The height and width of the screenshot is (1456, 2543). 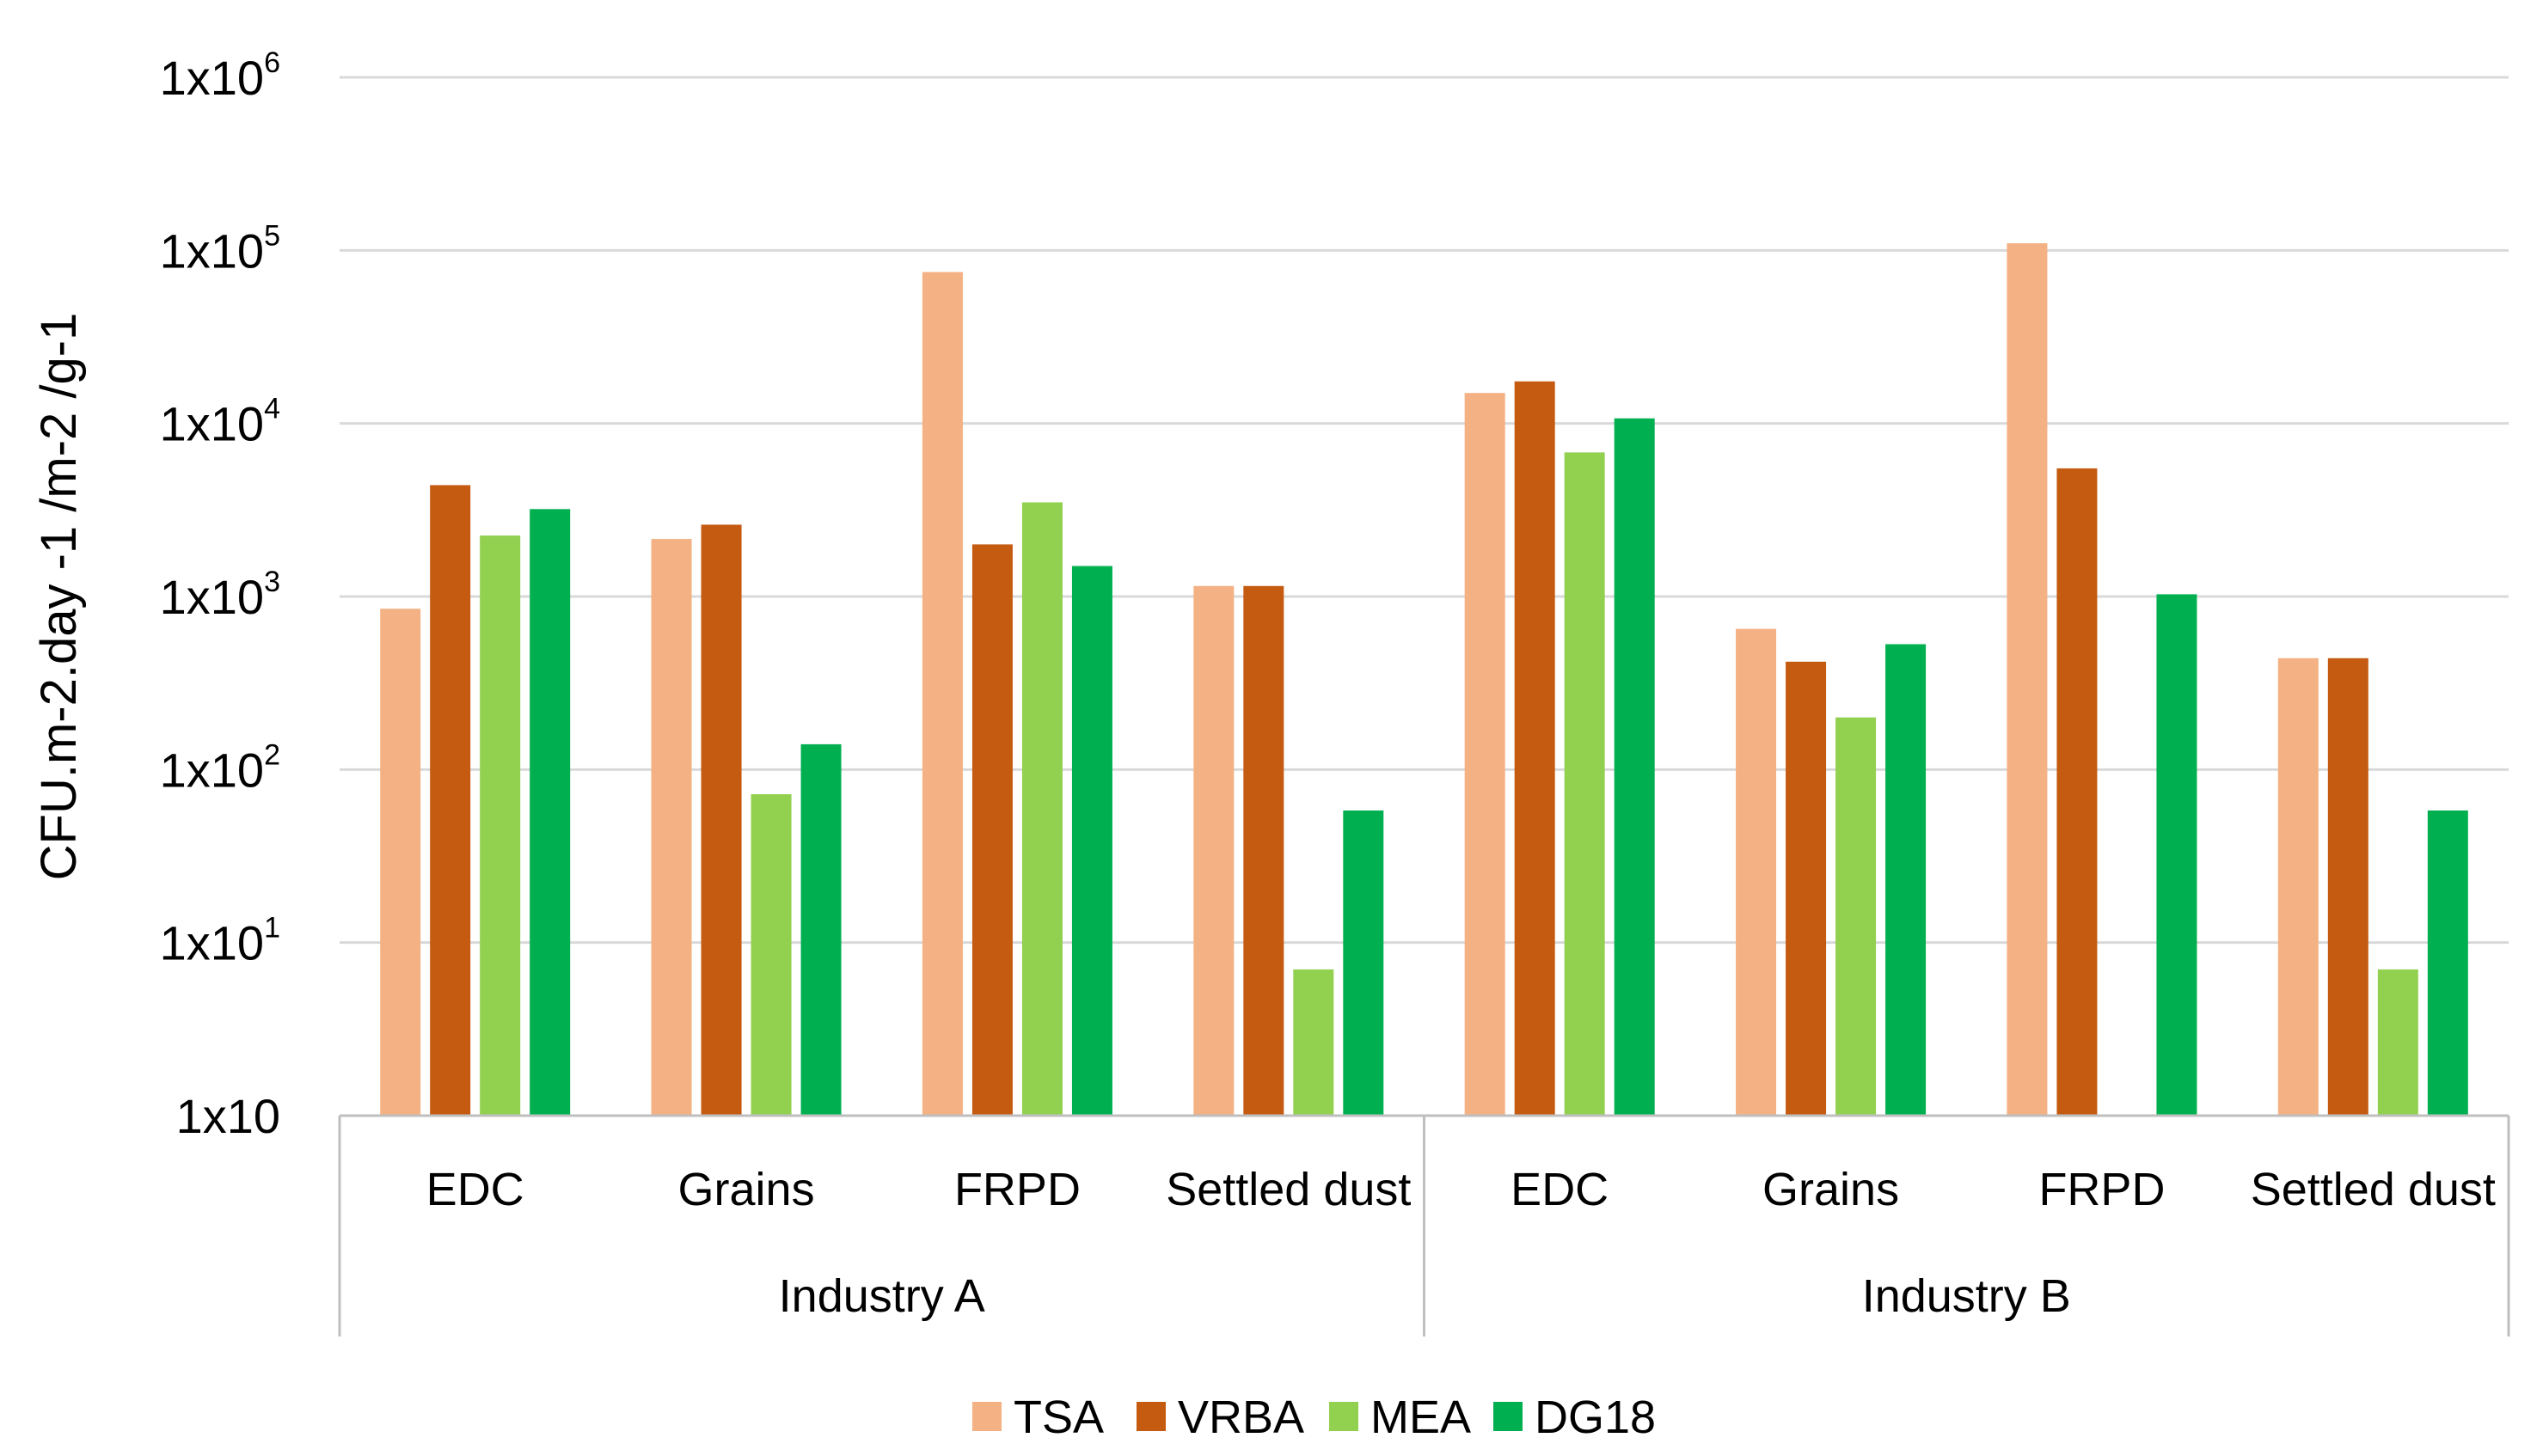 What do you see at coordinates (1152, 1416) in the screenshot?
I see `legend-swatch-vrba` at bounding box center [1152, 1416].